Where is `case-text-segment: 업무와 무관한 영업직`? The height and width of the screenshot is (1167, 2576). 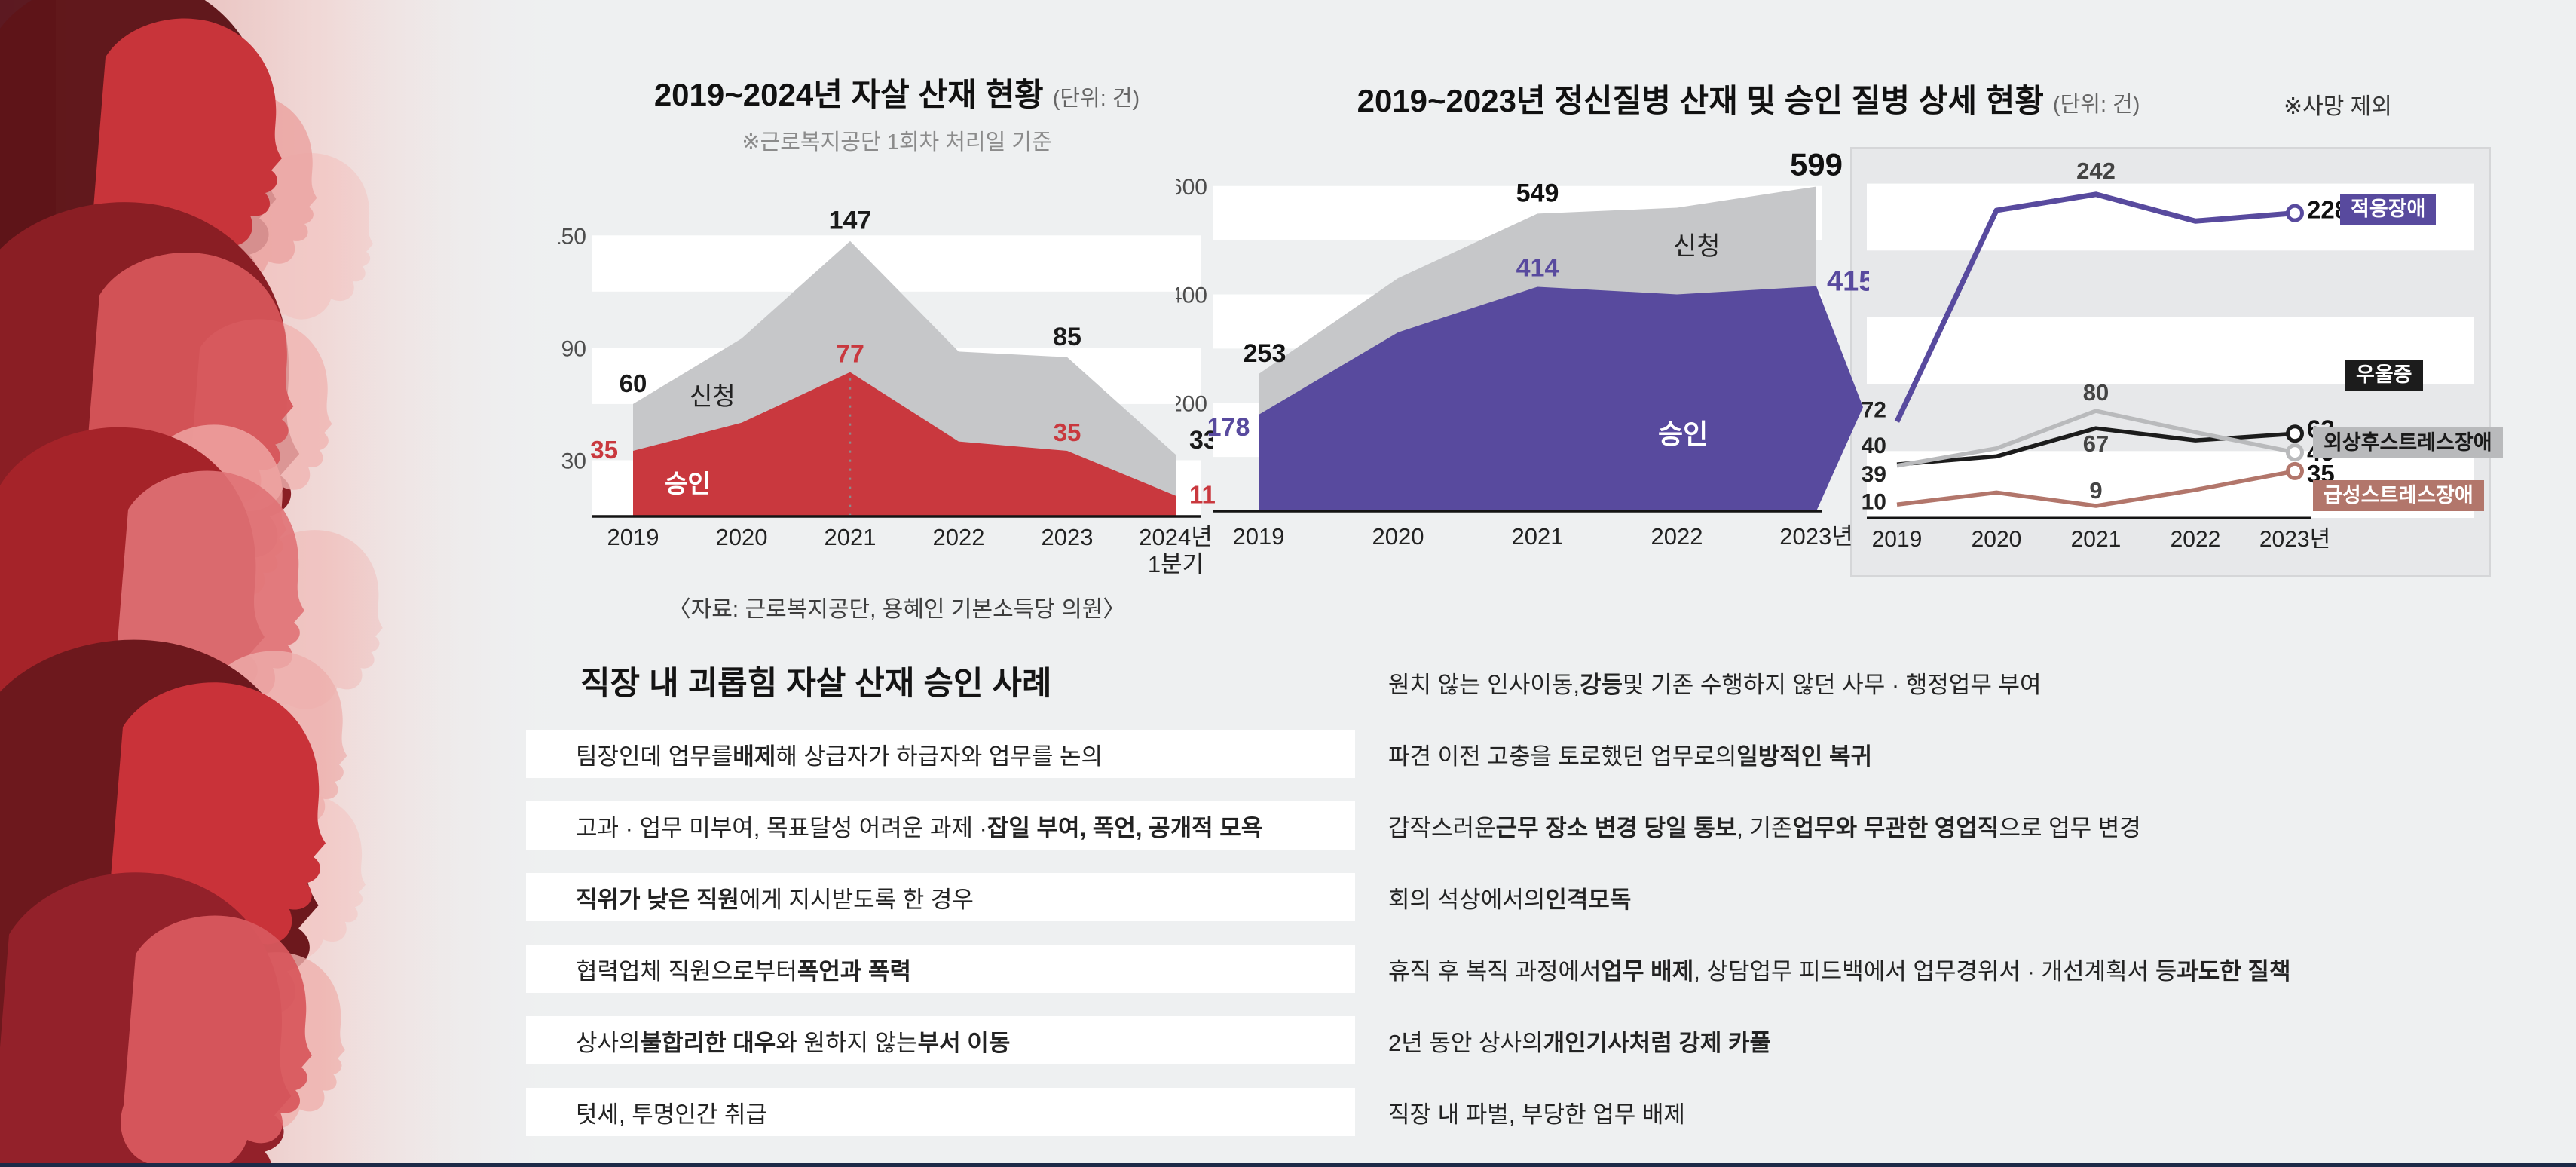 case-text-segment: 업무와 무관한 영업직 is located at coordinates (1895, 827).